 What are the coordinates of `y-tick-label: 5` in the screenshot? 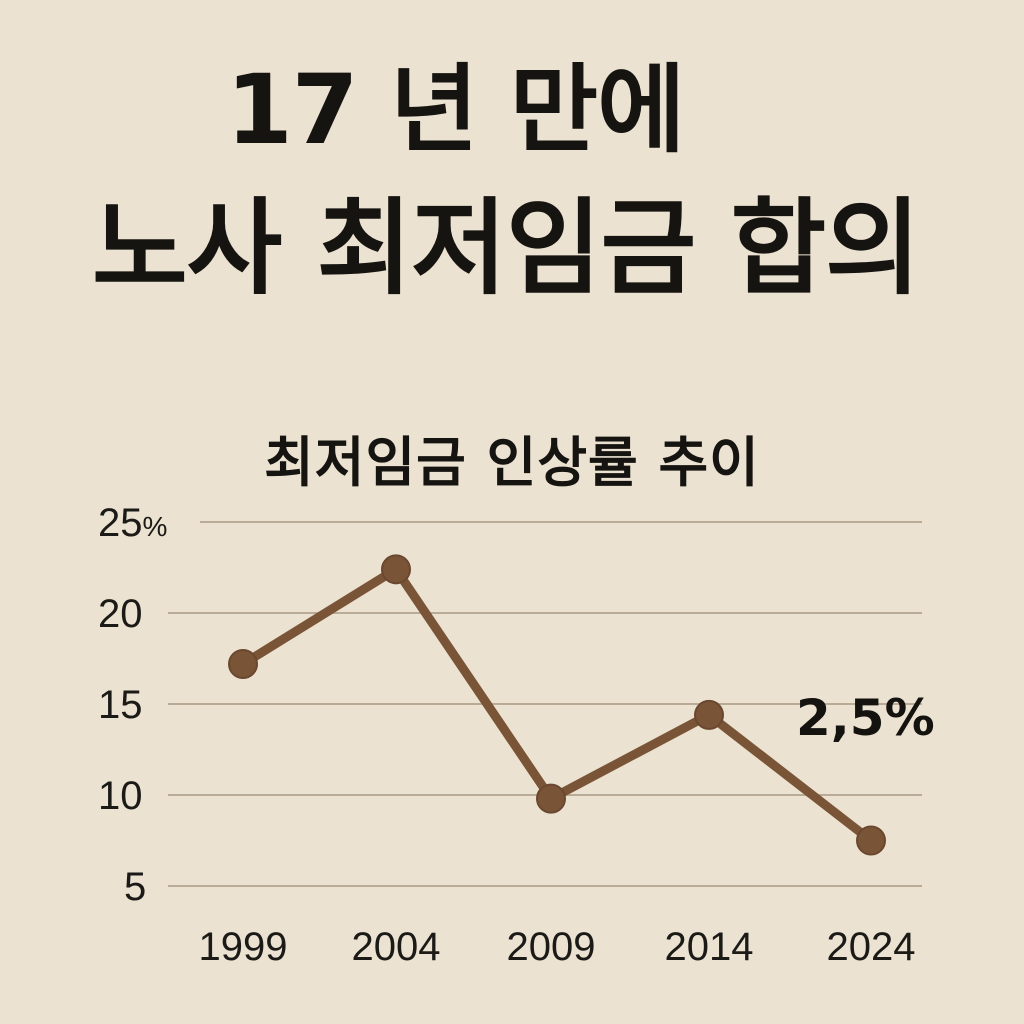 It's located at (135, 887).